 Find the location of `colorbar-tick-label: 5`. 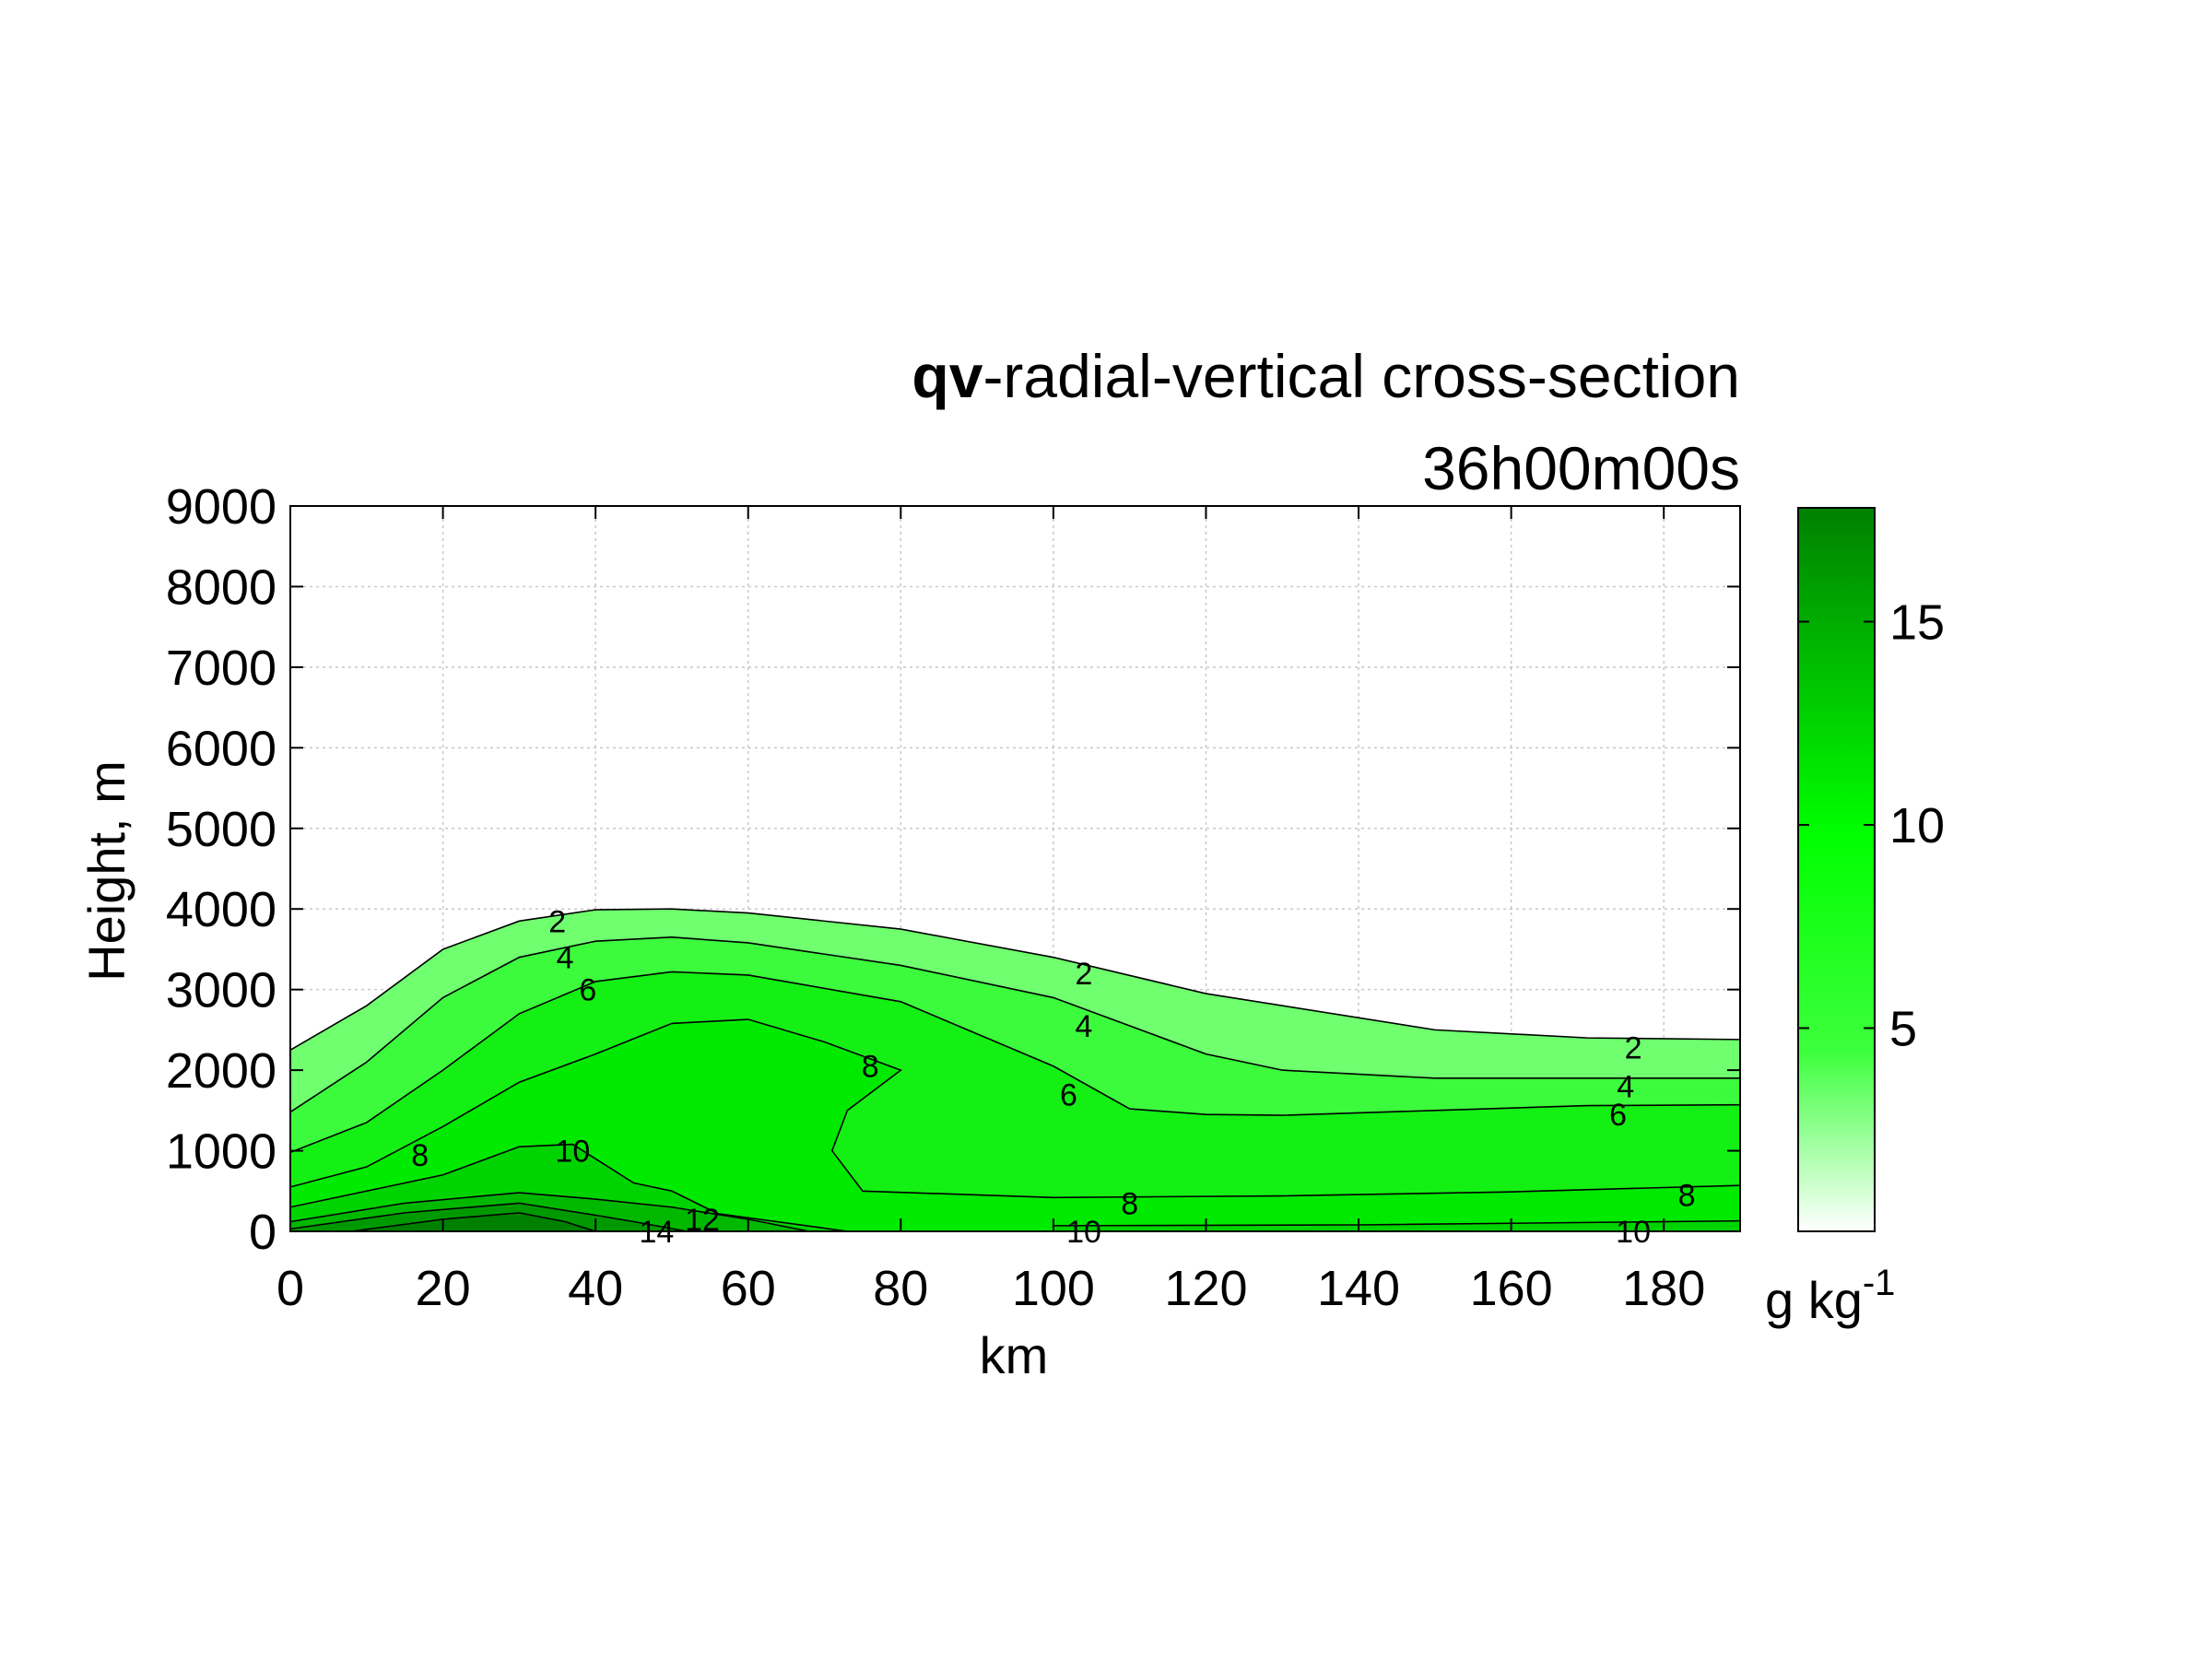

colorbar-tick-label: 5 is located at coordinates (1903, 1028).